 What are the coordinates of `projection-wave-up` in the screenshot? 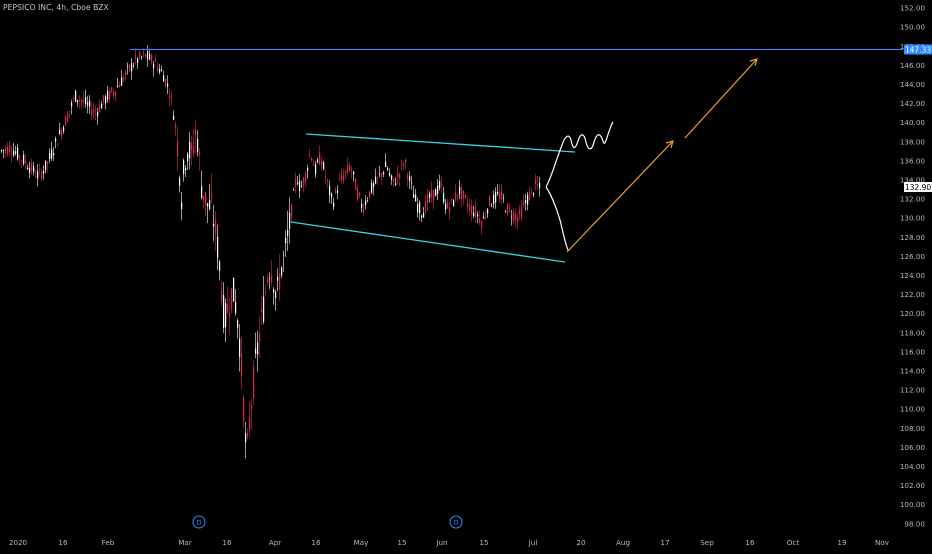 It's located at (579, 154).